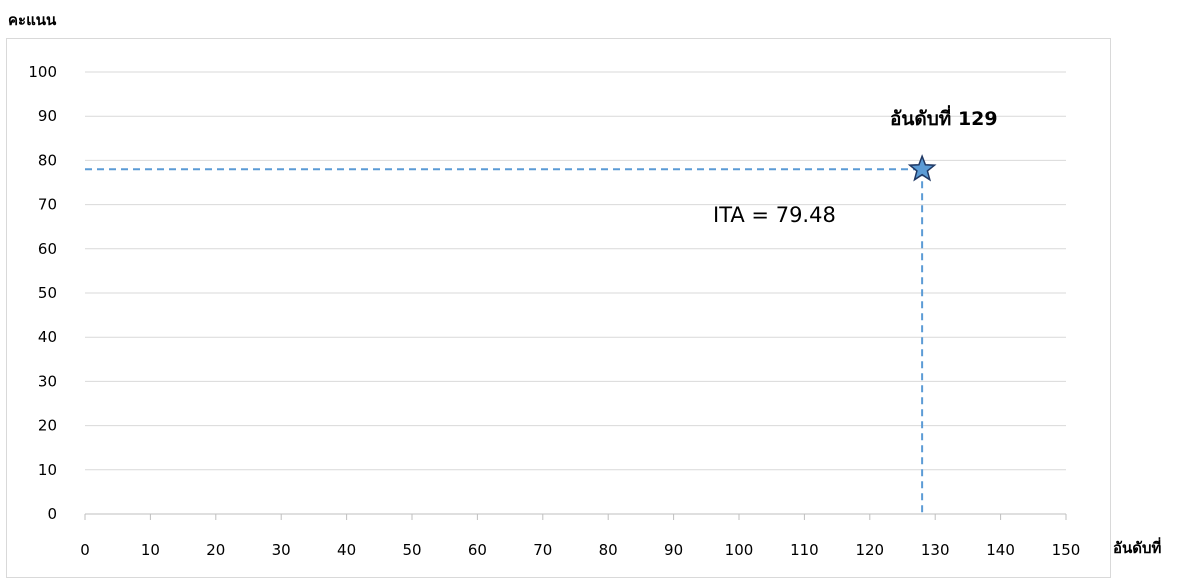 This screenshot has width=1192, height=579. What do you see at coordinates (1066, 550) in the screenshot?
I see `x-tick-label: 150` at bounding box center [1066, 550].